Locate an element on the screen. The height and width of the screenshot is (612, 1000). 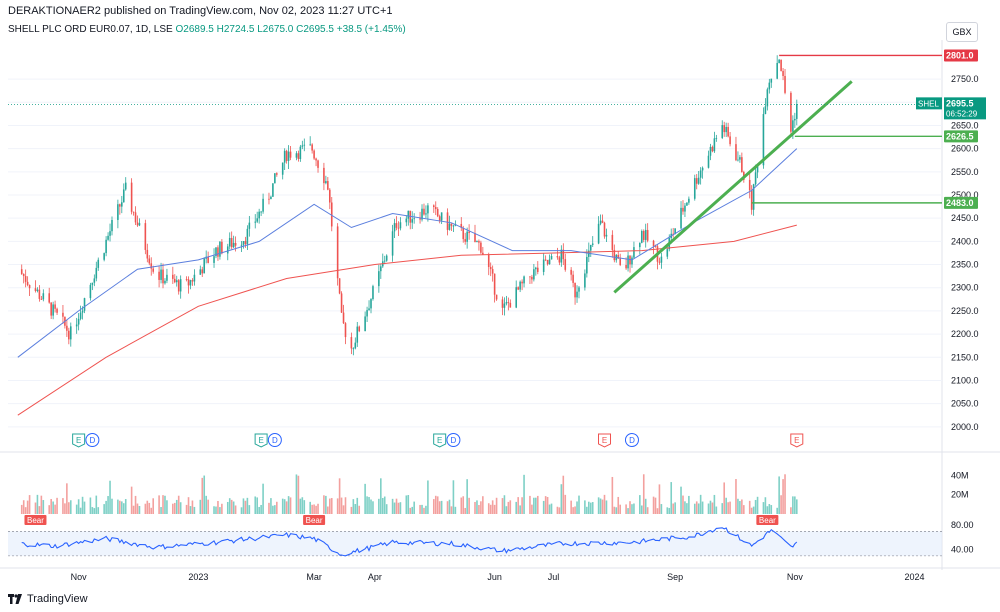
currency-button: GBX is located at coordinates (962, 32).